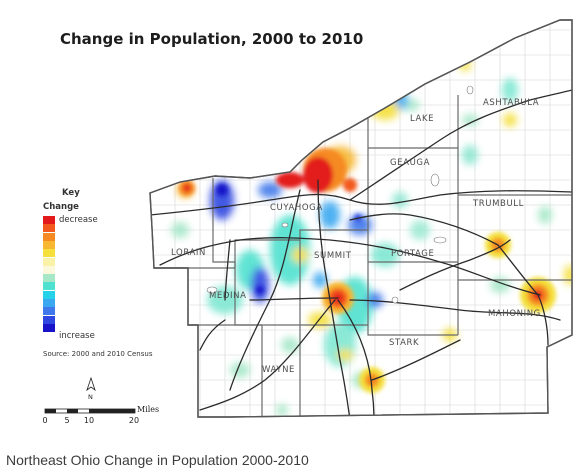 The image size is (586, 473). What do you see at coordinates (188, 253) in the screenshot?
I see `county-label-lorain: LORAIN` at bounding box center [188, 253].